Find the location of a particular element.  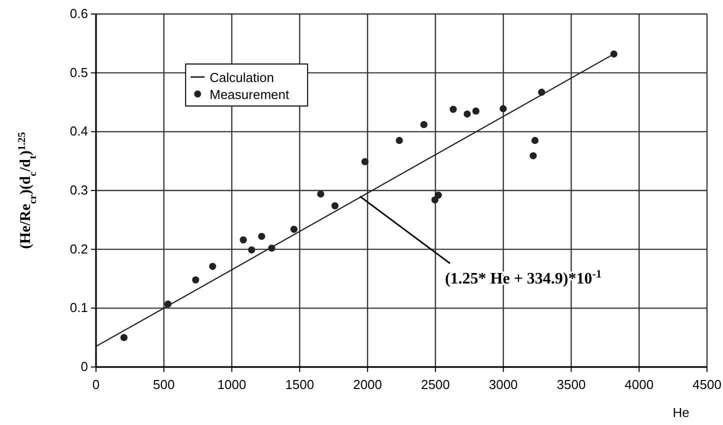

y-tick-label: 0 is located at coordinates (84, 366).